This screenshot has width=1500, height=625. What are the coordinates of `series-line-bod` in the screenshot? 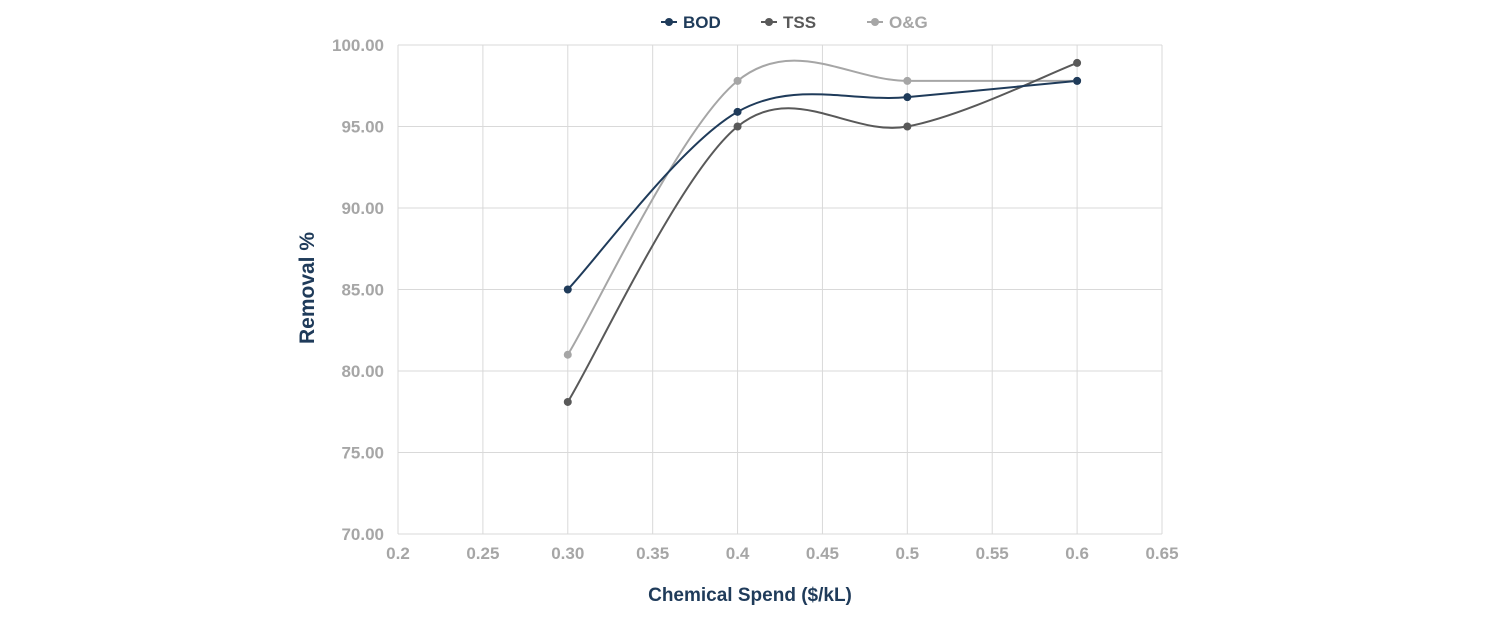 It's located at (822, 185).